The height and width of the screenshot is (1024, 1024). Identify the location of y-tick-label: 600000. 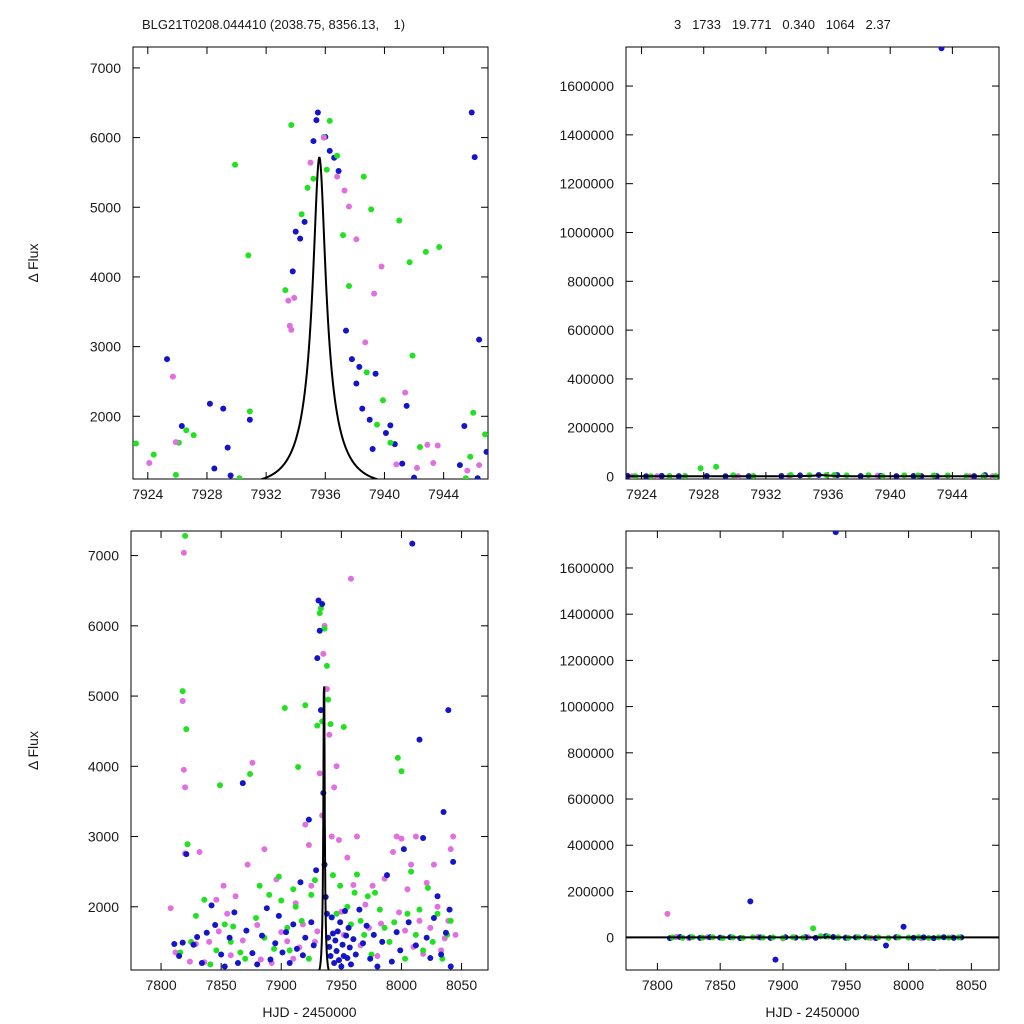
(590, 799).